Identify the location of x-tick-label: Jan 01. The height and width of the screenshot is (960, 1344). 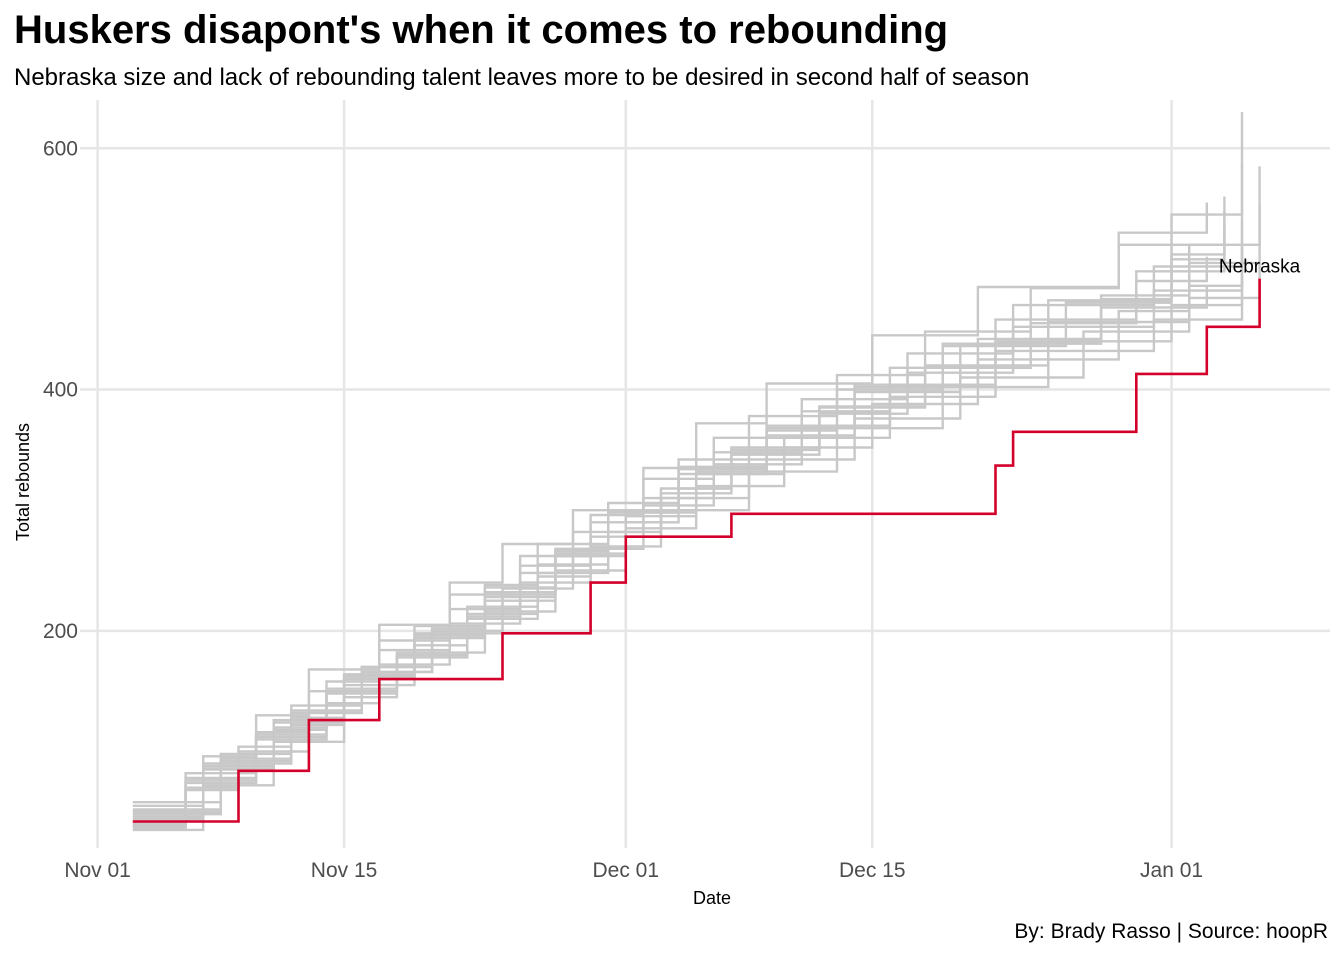
(1171, 870).